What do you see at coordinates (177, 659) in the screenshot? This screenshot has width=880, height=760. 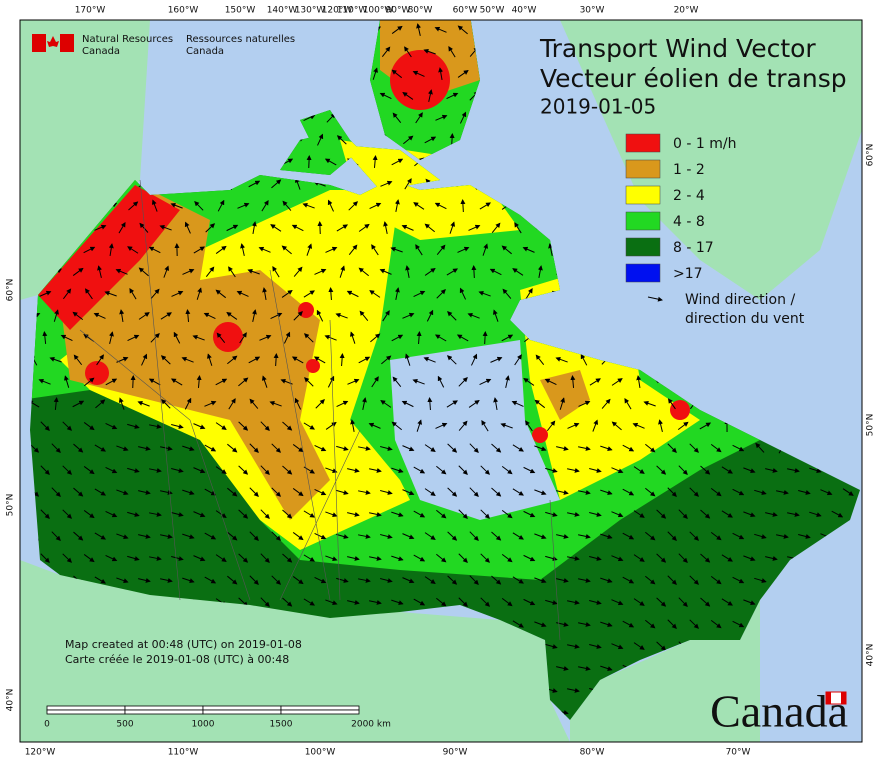 I see `footer: Carte créée le 2019-01-08 (UTC) à 00:48` at bounding box center [177, 659].